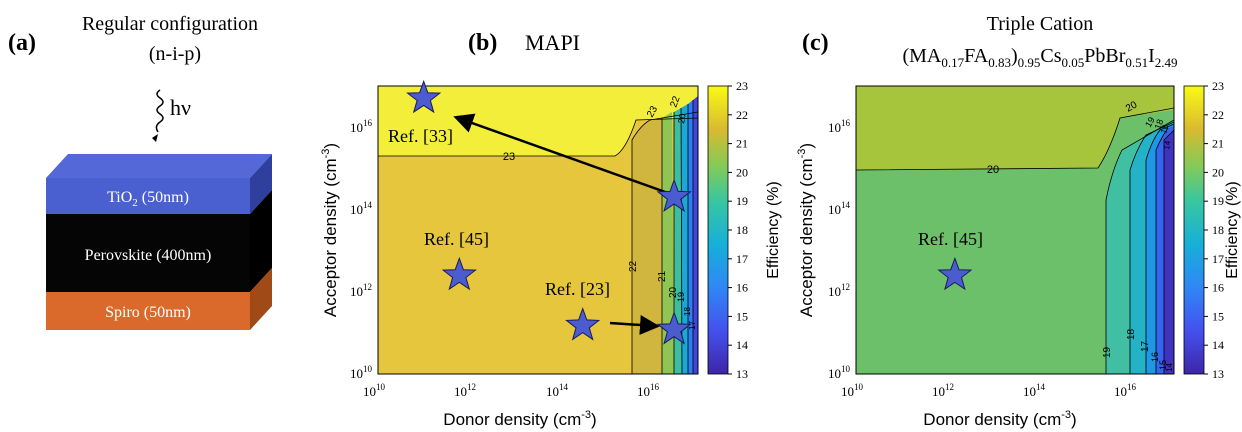  Describe the element at coordinates (261, 184) in the screenshot. I see `tio2-side-face` at that location.